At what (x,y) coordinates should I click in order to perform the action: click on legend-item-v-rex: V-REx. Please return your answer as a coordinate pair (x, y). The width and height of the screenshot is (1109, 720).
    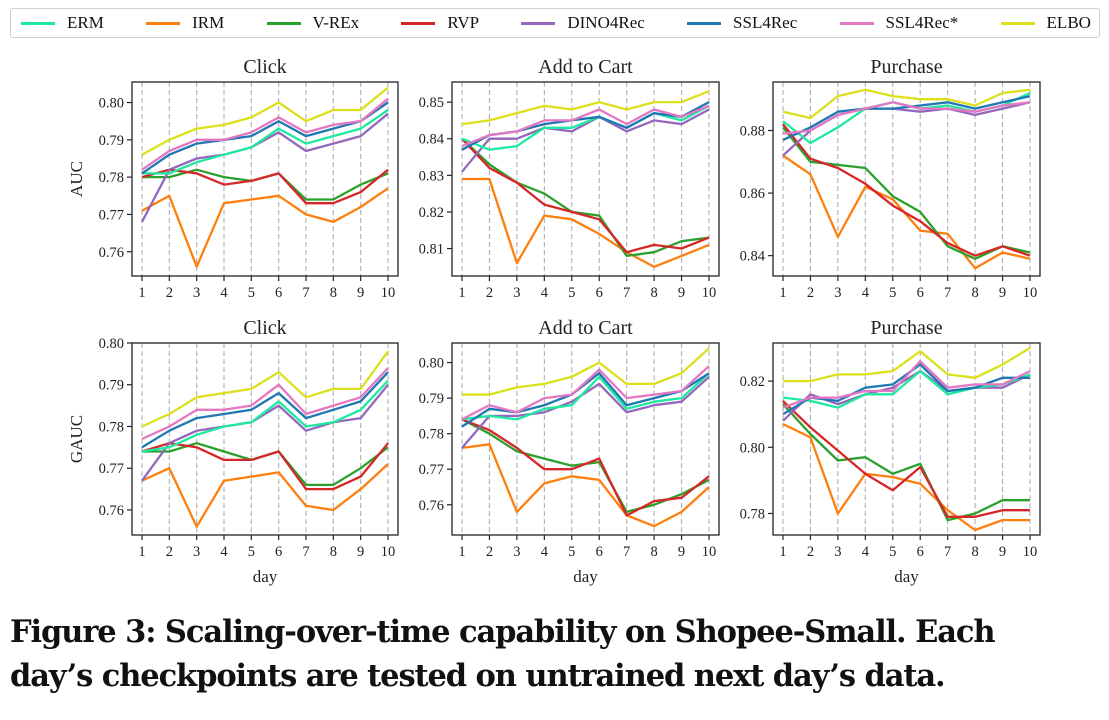
    Looking at the image, I should click on (313, 23).